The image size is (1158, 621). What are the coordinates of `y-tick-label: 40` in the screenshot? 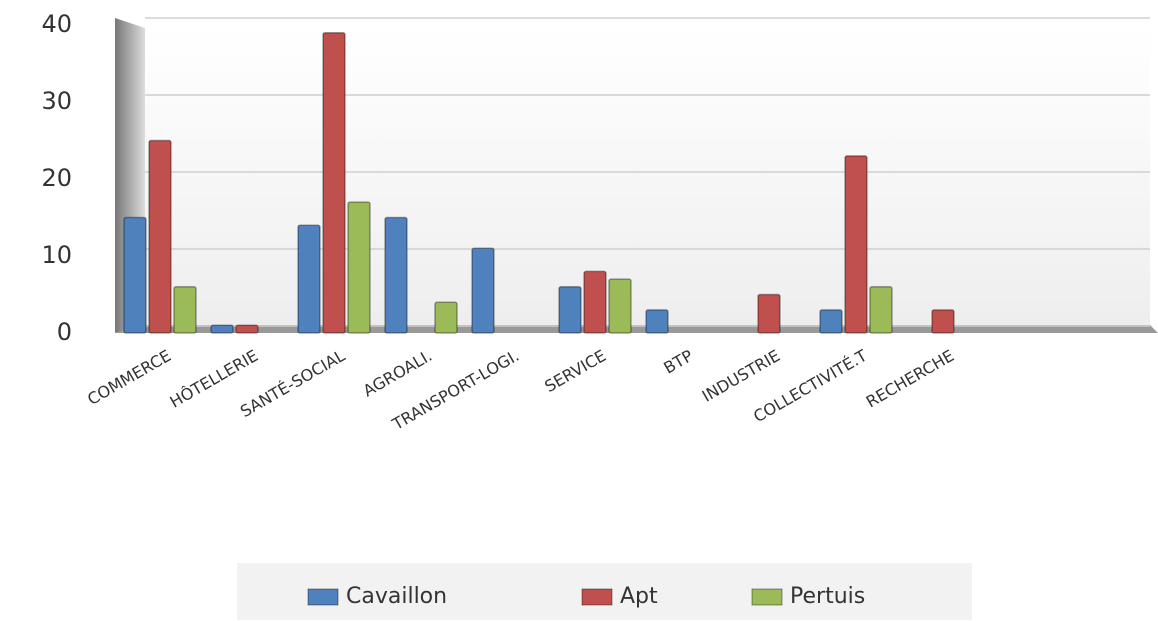 It's located at (56, 24).